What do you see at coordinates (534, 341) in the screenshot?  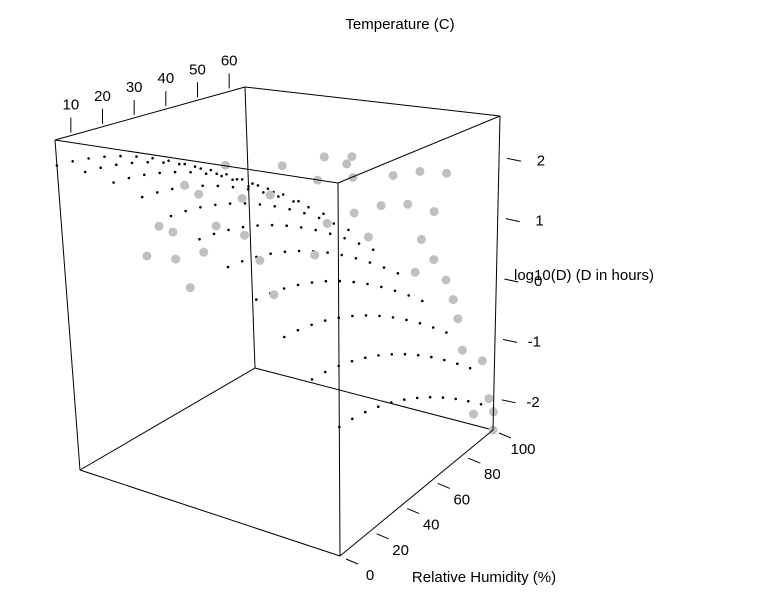 I see `logd-tick-label: -1` at bounding box center [534, 341].